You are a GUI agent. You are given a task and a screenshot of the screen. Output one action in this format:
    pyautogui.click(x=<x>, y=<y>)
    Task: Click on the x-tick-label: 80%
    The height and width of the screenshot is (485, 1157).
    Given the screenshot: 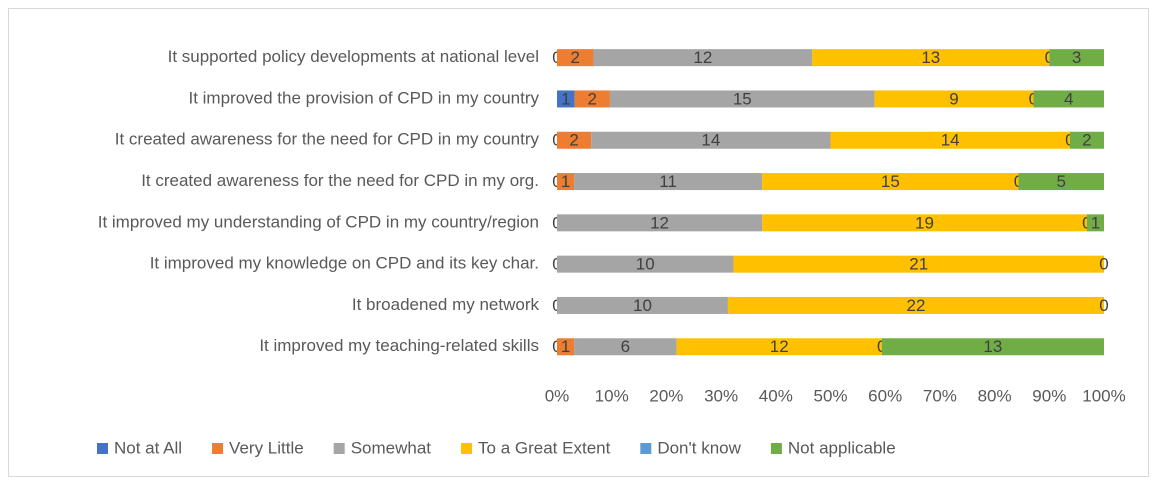 What is the action you would take?
    pyautogui.click(x=995, y=395)
    